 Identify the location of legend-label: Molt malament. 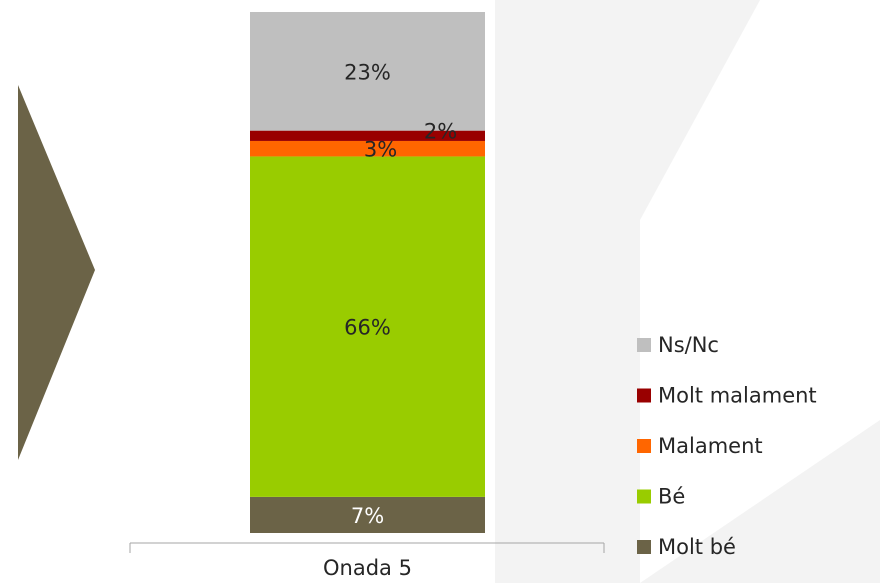
(737, 396).